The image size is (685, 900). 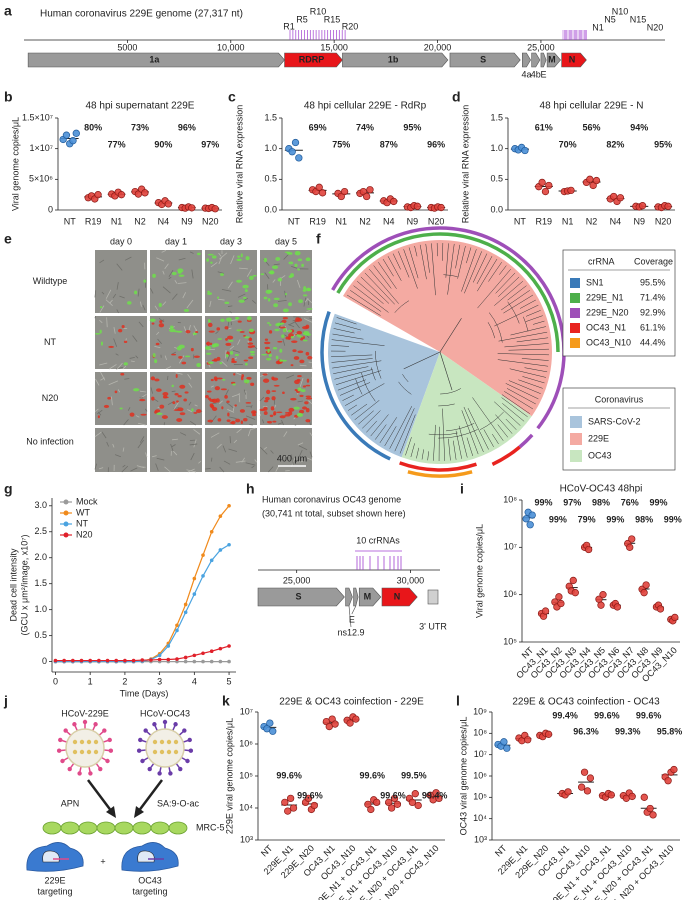 What do you see at coordinates (317, 221) in the screenshot?
I see `x-tick-label: R19` at bounding box center [317, 221].